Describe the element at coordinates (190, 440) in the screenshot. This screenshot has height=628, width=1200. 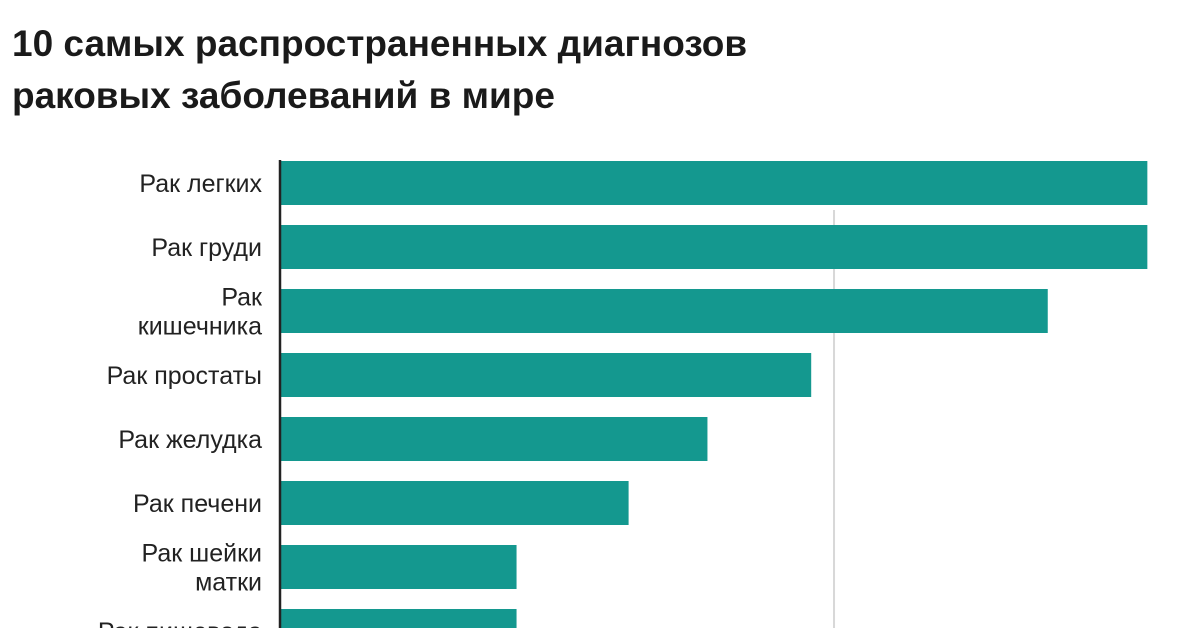
I see `category-label: Рак желудка` at that location.